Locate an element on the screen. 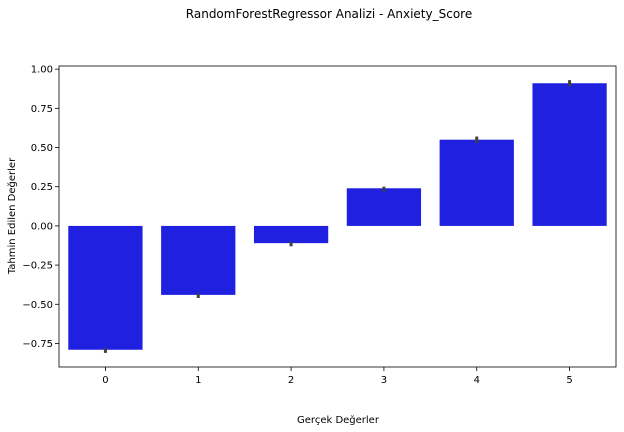 The image size is (624, 432). y-tick-label: 0.75 is located at coordinates (42, 109).